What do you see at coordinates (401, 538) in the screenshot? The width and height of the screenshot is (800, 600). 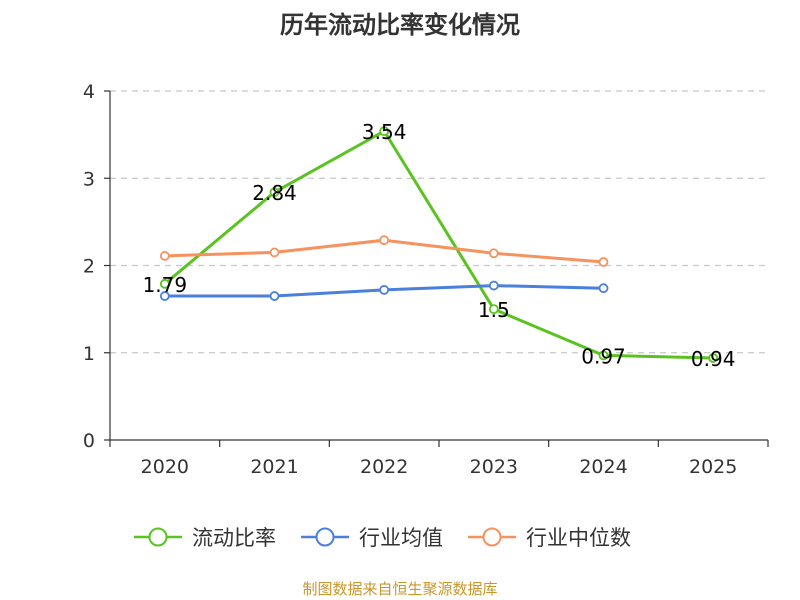 I see `legend-label: 行业均值` at bounding box center [401, 538].